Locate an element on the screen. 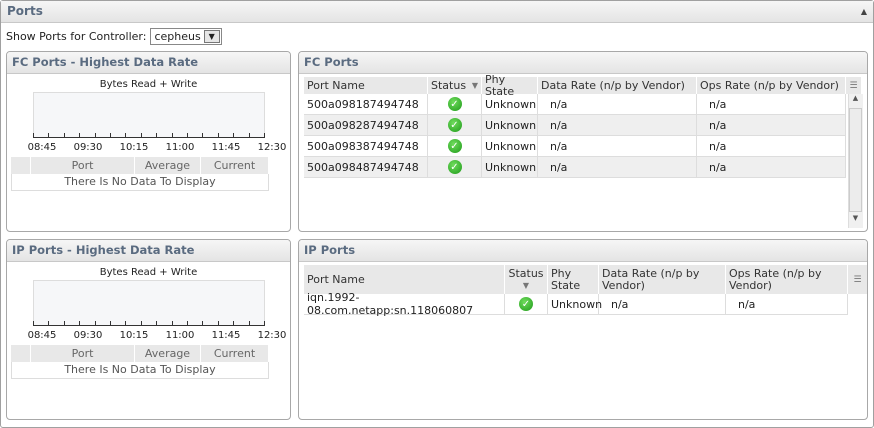  collapse-icon: ▲ is located at coordinates (863, 11).